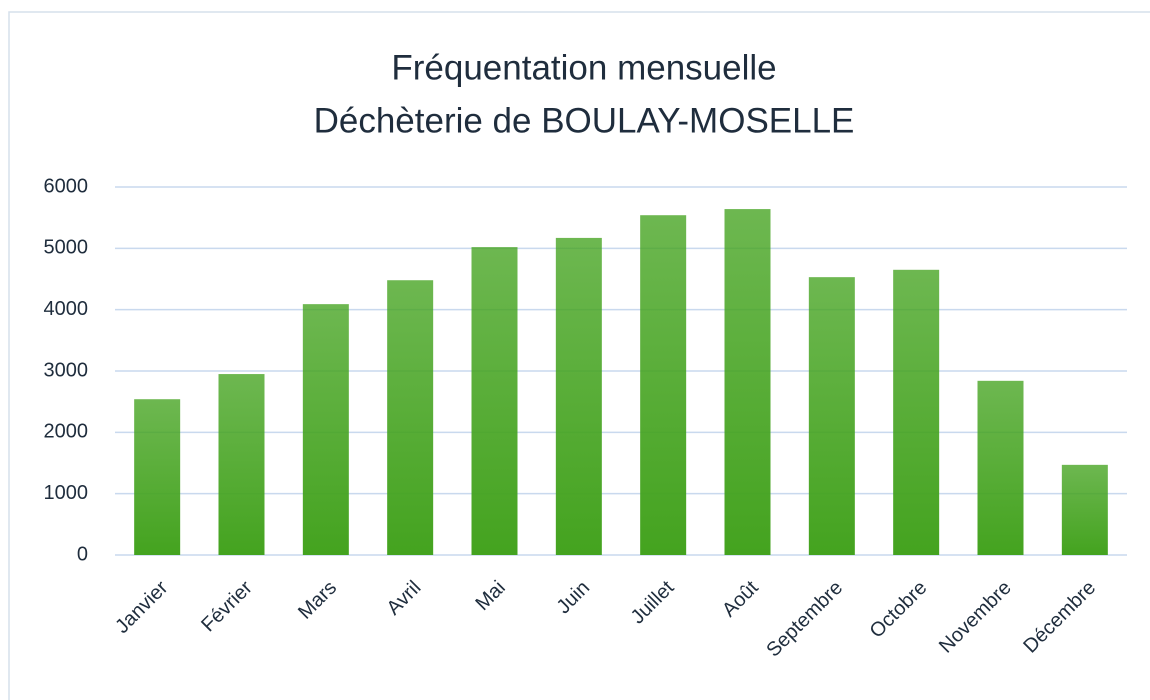  What do you see at coordinates (66, 309) in the screenshot?
I see `y-tick-label: 4000` at bounding box center [66, 309].